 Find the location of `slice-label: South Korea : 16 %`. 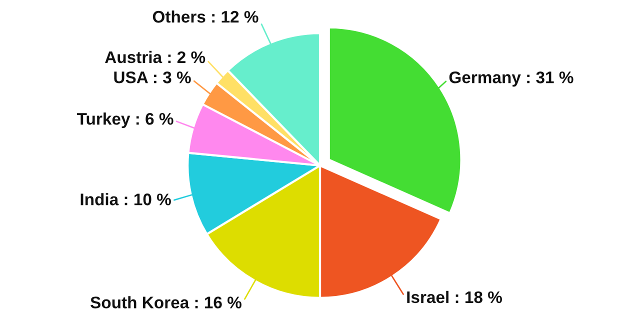

slice-label: South Korea : 16 % is located at coordinates (166, 302).